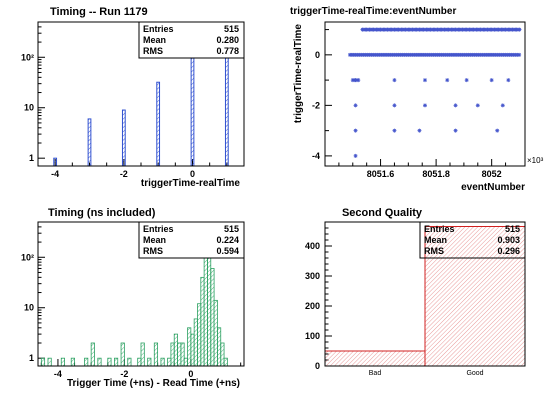 The height and width of the screenshot is (400, 557). I want to click on y-tick-label: 300, so click(312, 276).